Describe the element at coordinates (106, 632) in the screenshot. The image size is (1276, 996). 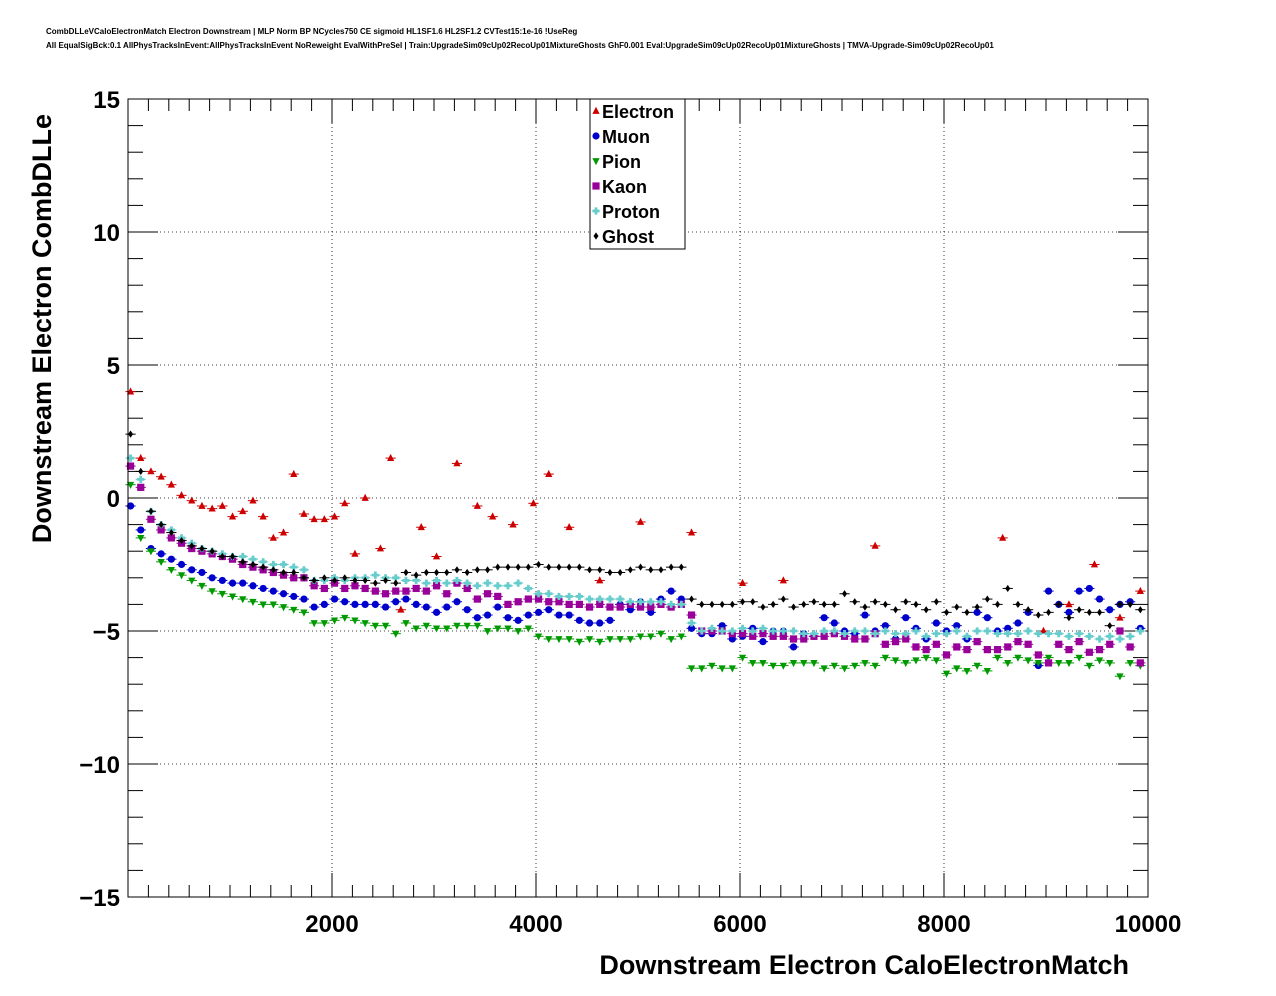
I see `y-tick-label: −5` at that location.